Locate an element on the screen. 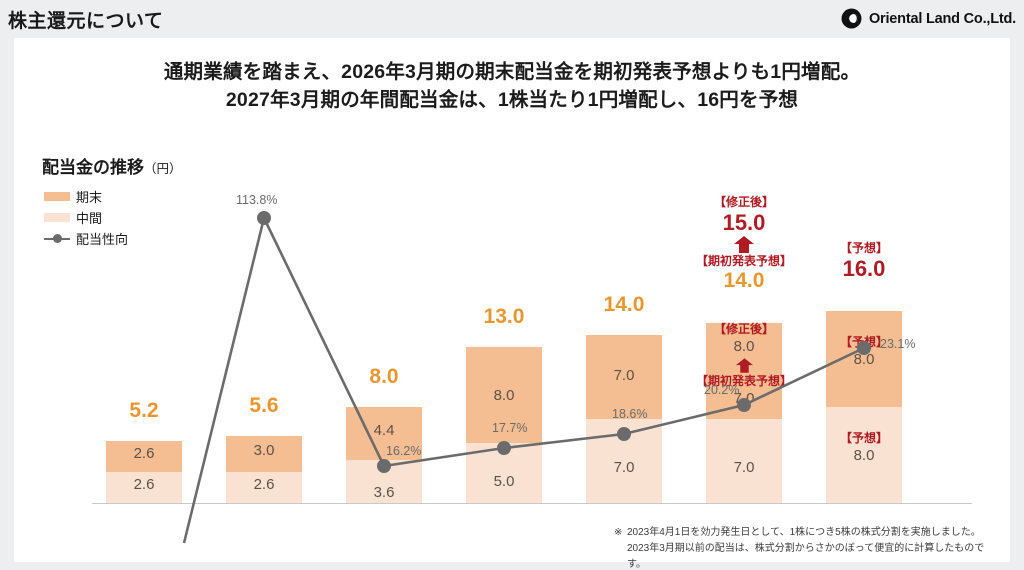 The image size is (1024, 570). annotation-mid-revised-tag-2026: 【修正後】 is located at coordinates (743, 329).